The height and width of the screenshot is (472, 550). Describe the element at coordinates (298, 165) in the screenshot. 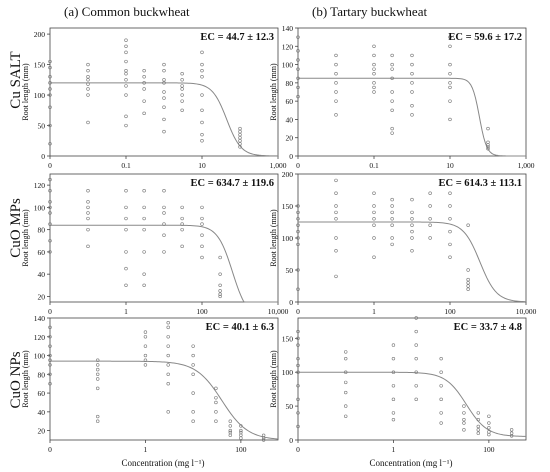

I see `x-tick-label: 0` at that location.